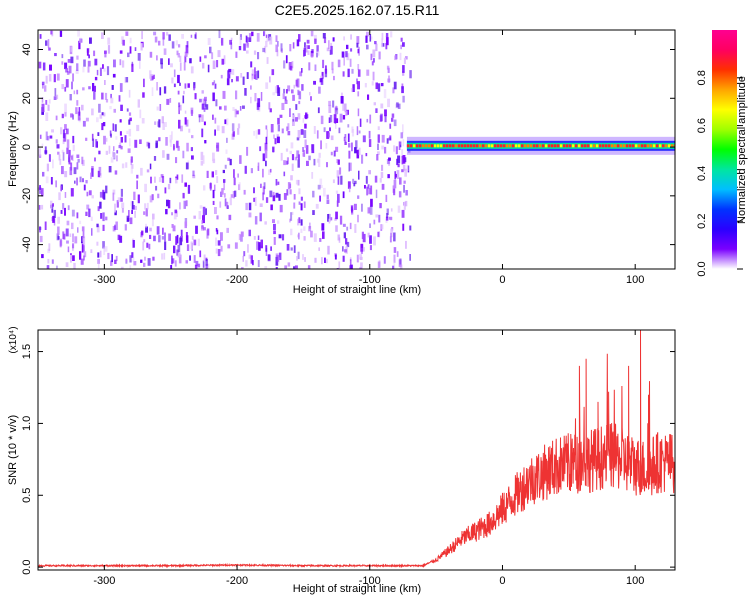 Image resolution: width=750 pixels, height=600 pixels. Describe the element at coordinates (13, 450) in the screenshot. I see `snr-y-label: SNR (10 * v/v)` at that location.